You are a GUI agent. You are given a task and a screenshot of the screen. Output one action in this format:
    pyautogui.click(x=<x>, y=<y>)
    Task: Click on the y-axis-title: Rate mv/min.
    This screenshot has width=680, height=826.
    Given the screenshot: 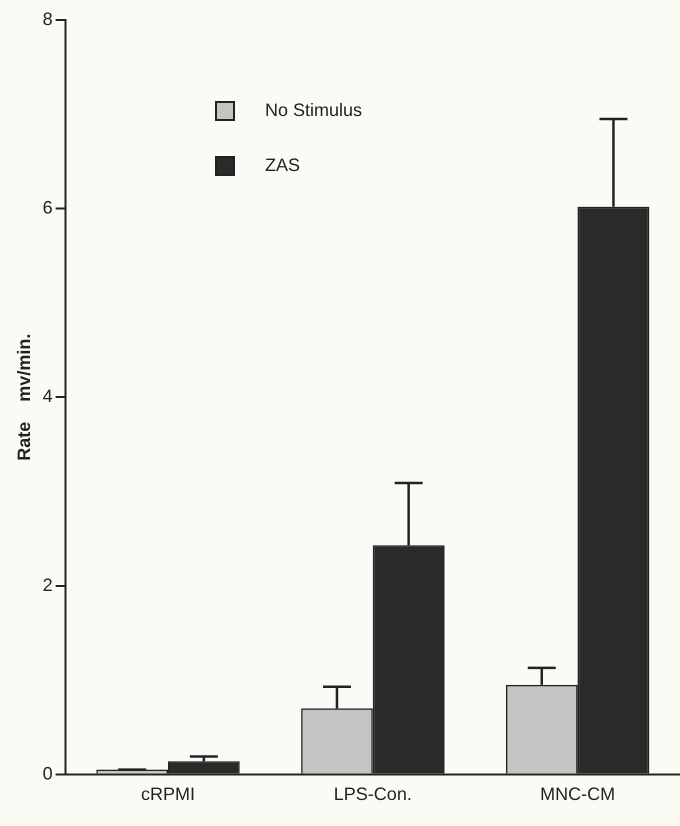 What is the action you would take?
    pyautogui.click(x=24, y=397)
    